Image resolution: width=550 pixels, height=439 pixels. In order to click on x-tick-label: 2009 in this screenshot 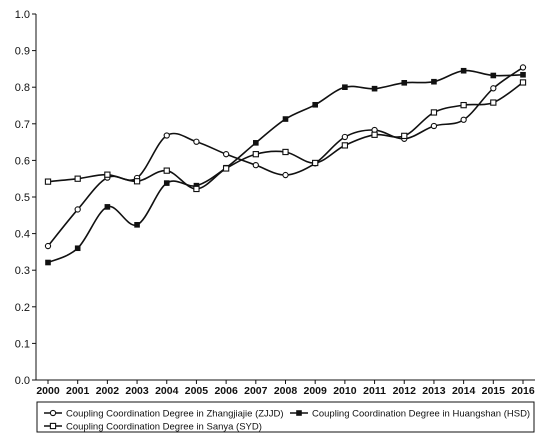, I will do `click(316, 391)`.